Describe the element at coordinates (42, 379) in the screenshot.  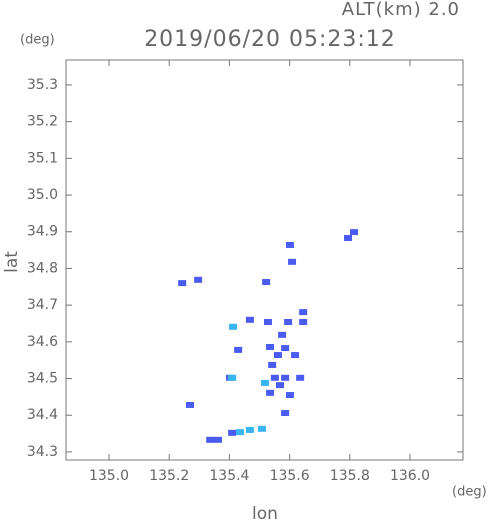
I see `y-tick-label: 34.5` at that location.